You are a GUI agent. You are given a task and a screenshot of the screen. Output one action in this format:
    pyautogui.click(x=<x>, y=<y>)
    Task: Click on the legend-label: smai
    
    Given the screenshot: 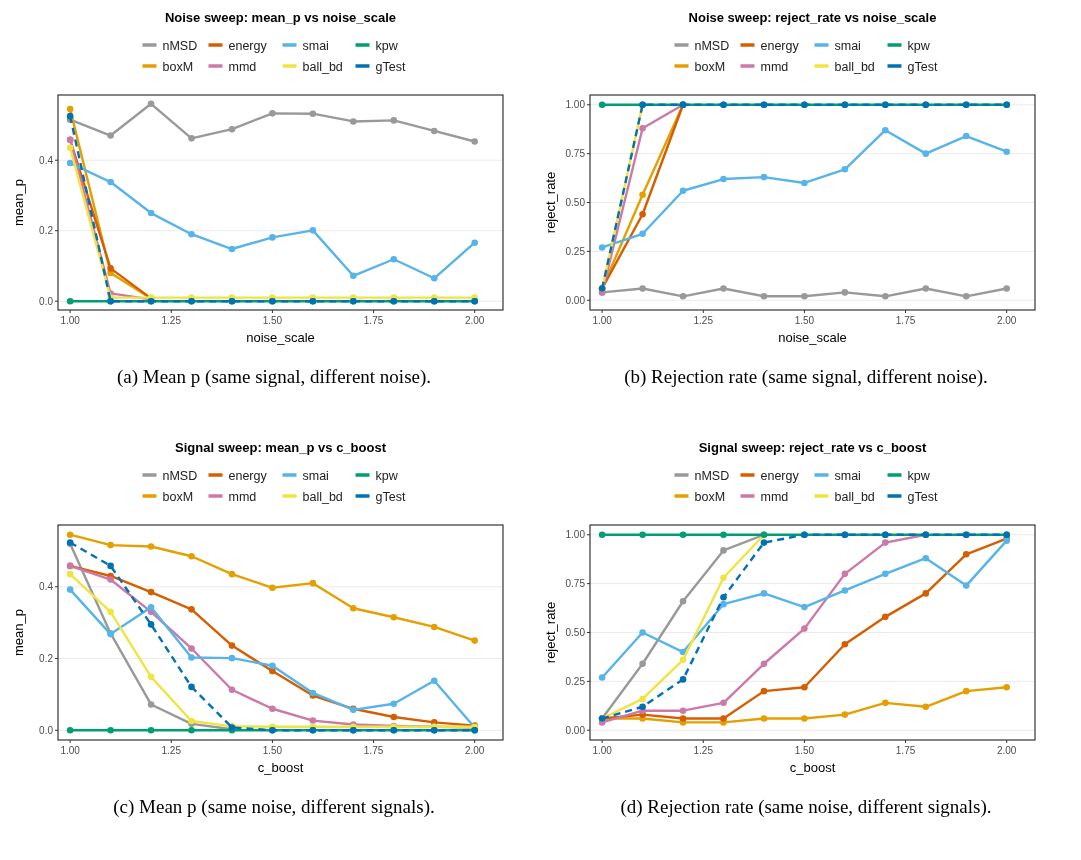 What is the action you would take?
    pyautogui.click(x=847, y=475)
    